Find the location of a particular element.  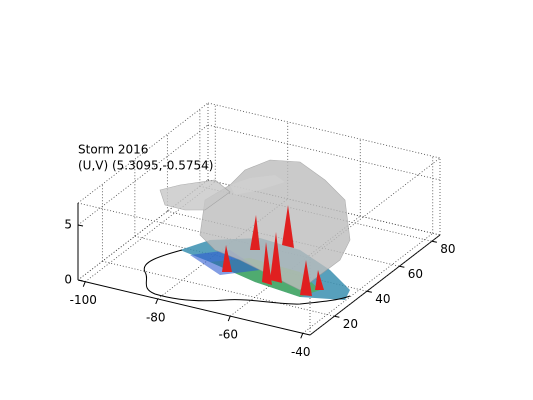

coastline is located at coordinates (247, 277).